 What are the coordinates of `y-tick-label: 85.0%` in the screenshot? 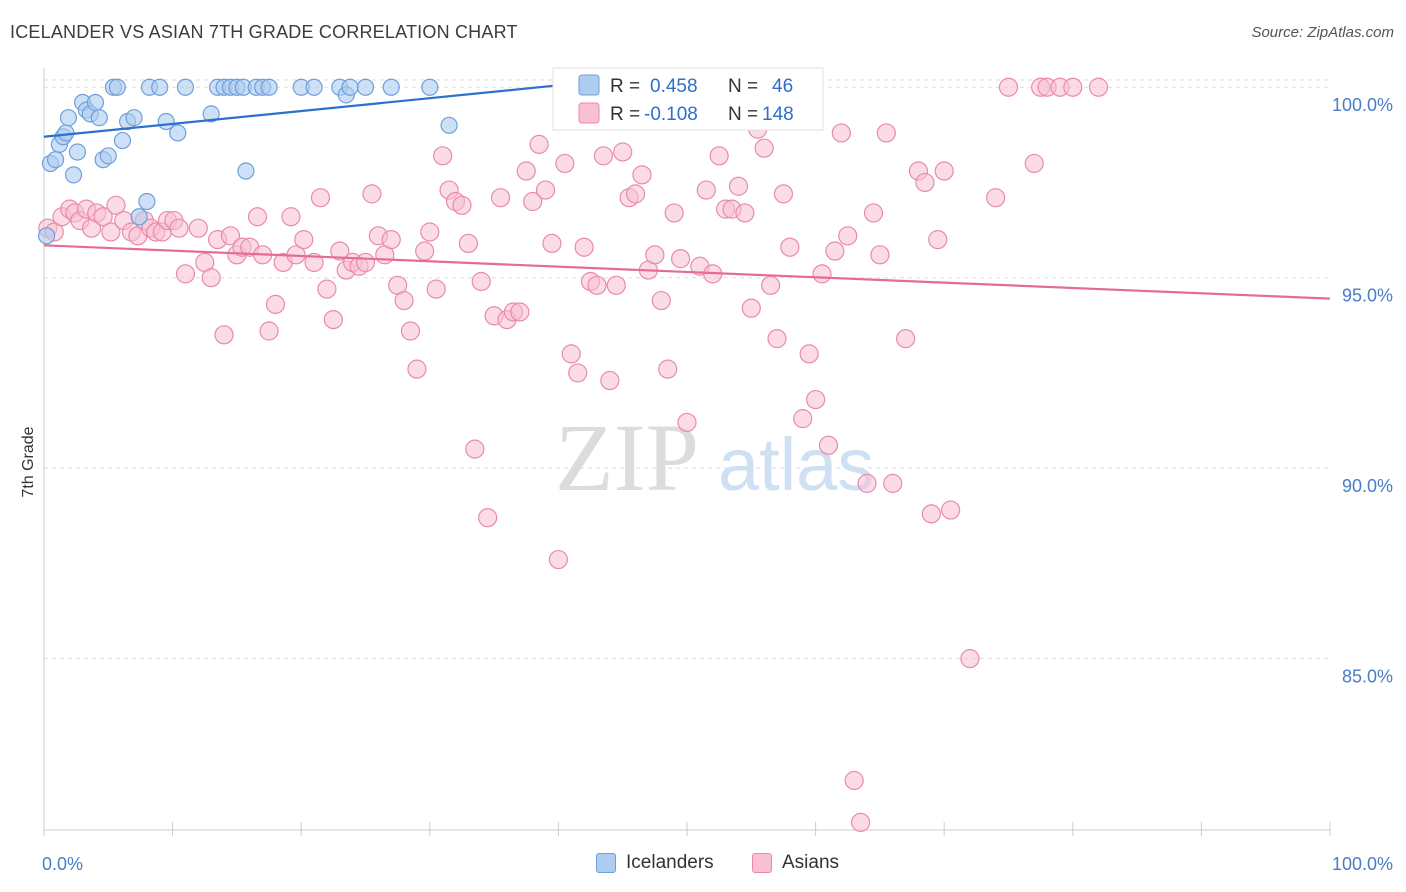 It's located at (1367, 677).